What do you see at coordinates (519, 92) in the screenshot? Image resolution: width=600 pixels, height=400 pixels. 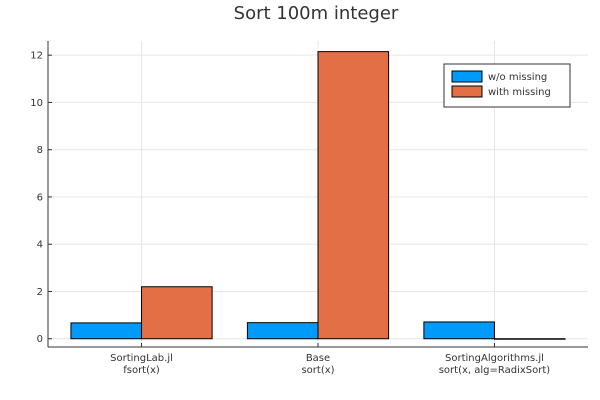 I see `legend-label-2: with missing` at bounding box center [519, 92].